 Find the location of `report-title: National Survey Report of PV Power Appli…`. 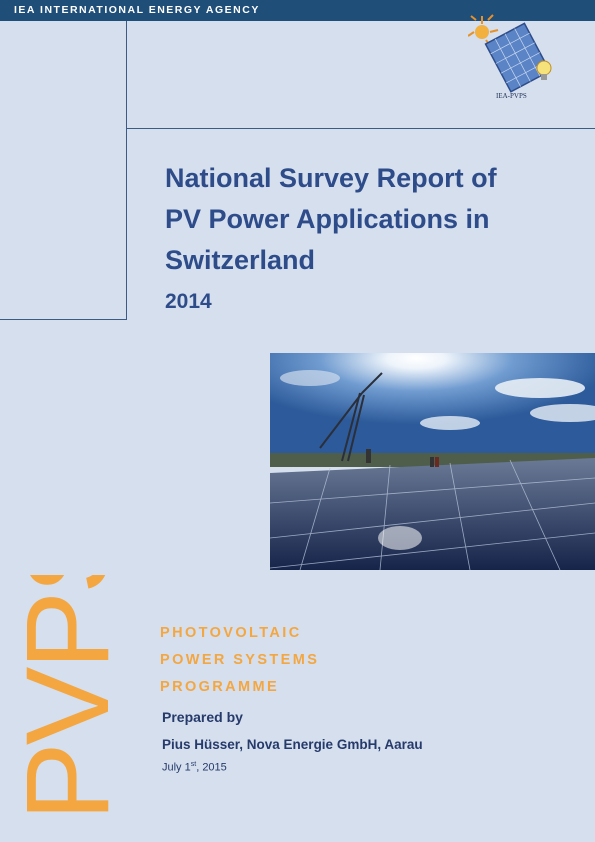

report-title: National Survey Report of PV Power Appli… is located at coordinates (375, 219).